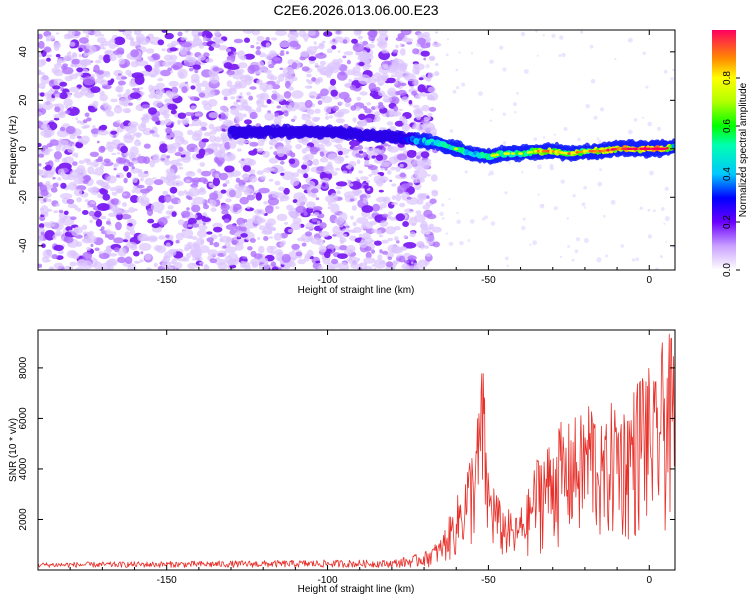  I want to click on colorbar-tick-label: 0.2, so click(727, 222).